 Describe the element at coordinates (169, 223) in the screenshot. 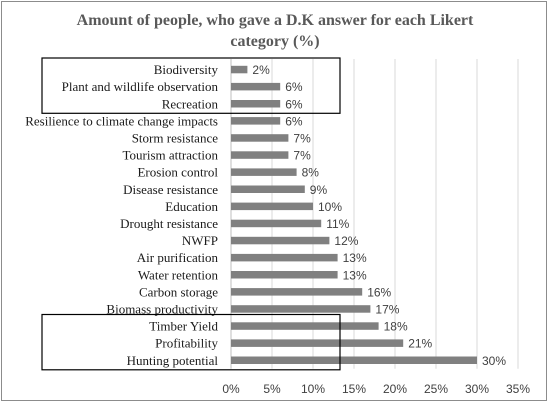

I see `category-label: Drought resistance` at that location.